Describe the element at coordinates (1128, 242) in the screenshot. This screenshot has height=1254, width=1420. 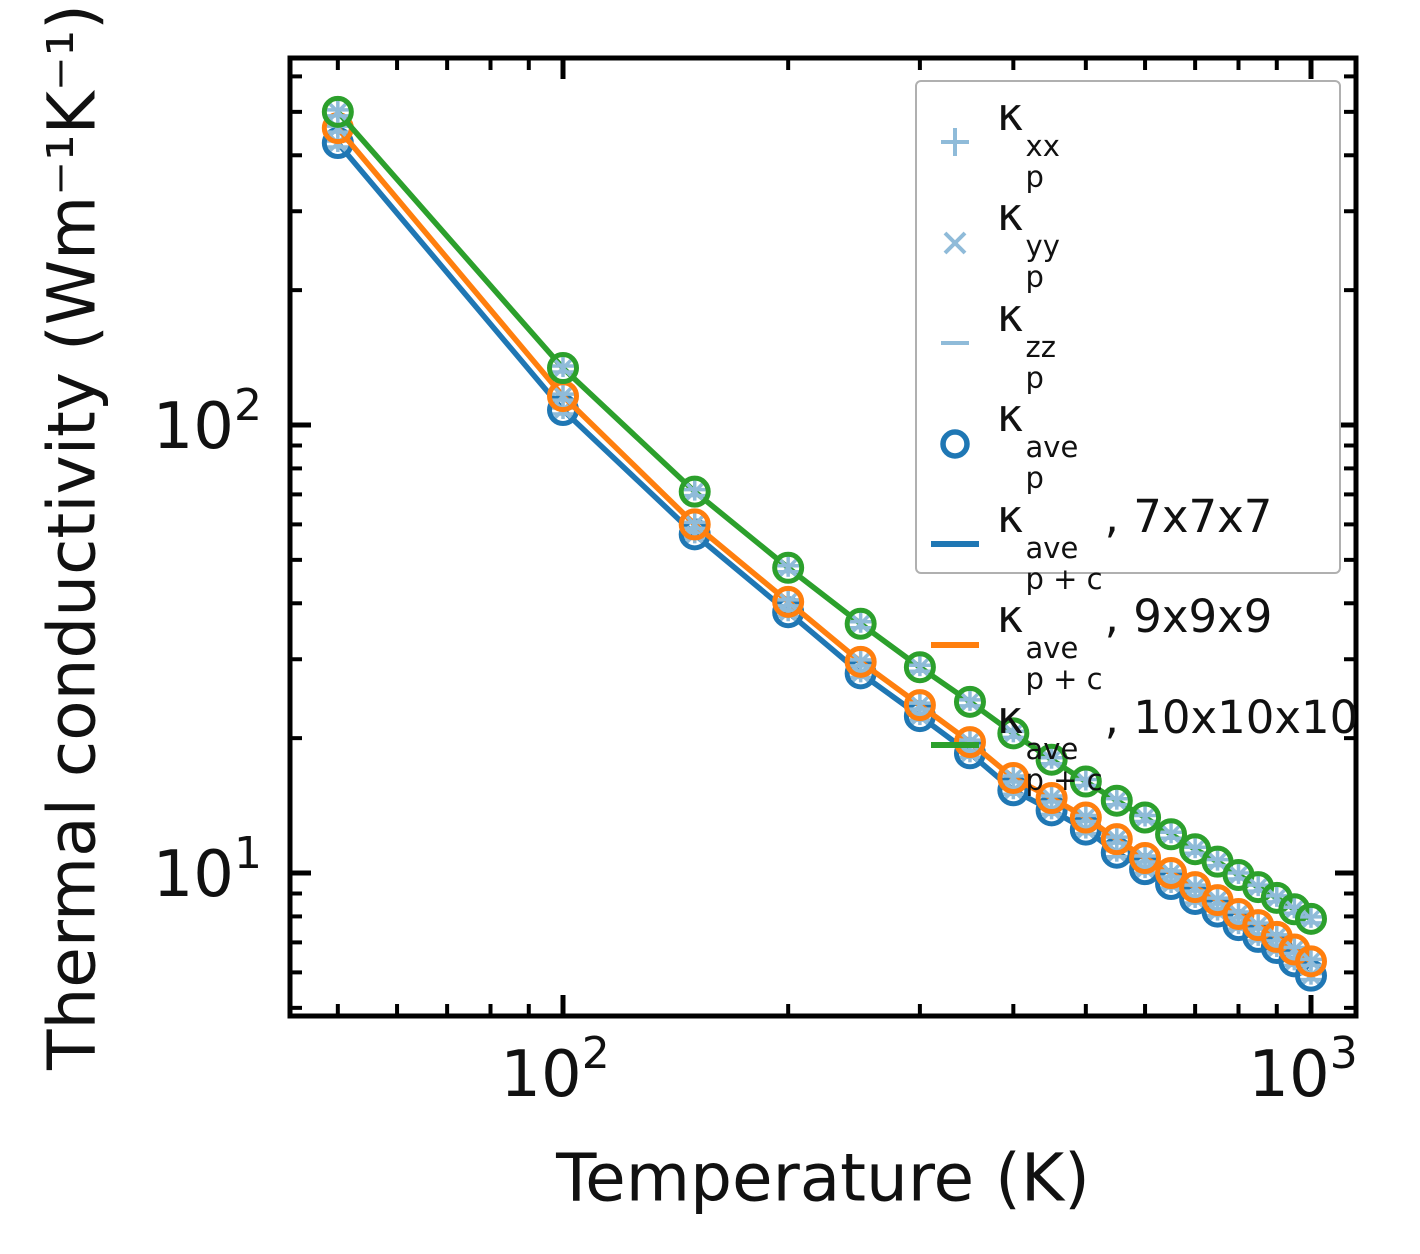
I see `legend-item-1: κ yy p` at that location.